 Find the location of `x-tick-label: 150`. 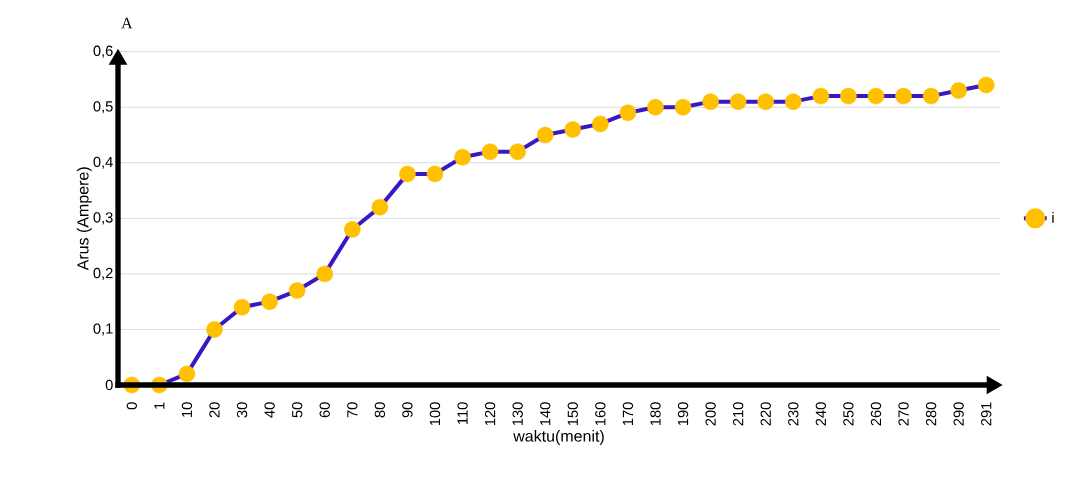

x-tick-label: 150 is located at coordinates (572, 414).